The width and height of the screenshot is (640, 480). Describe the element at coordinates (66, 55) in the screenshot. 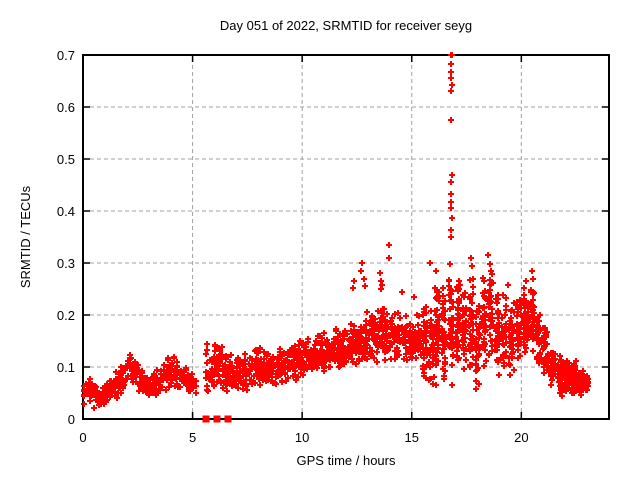

I see `y-tick-label: 0.7` at that location.